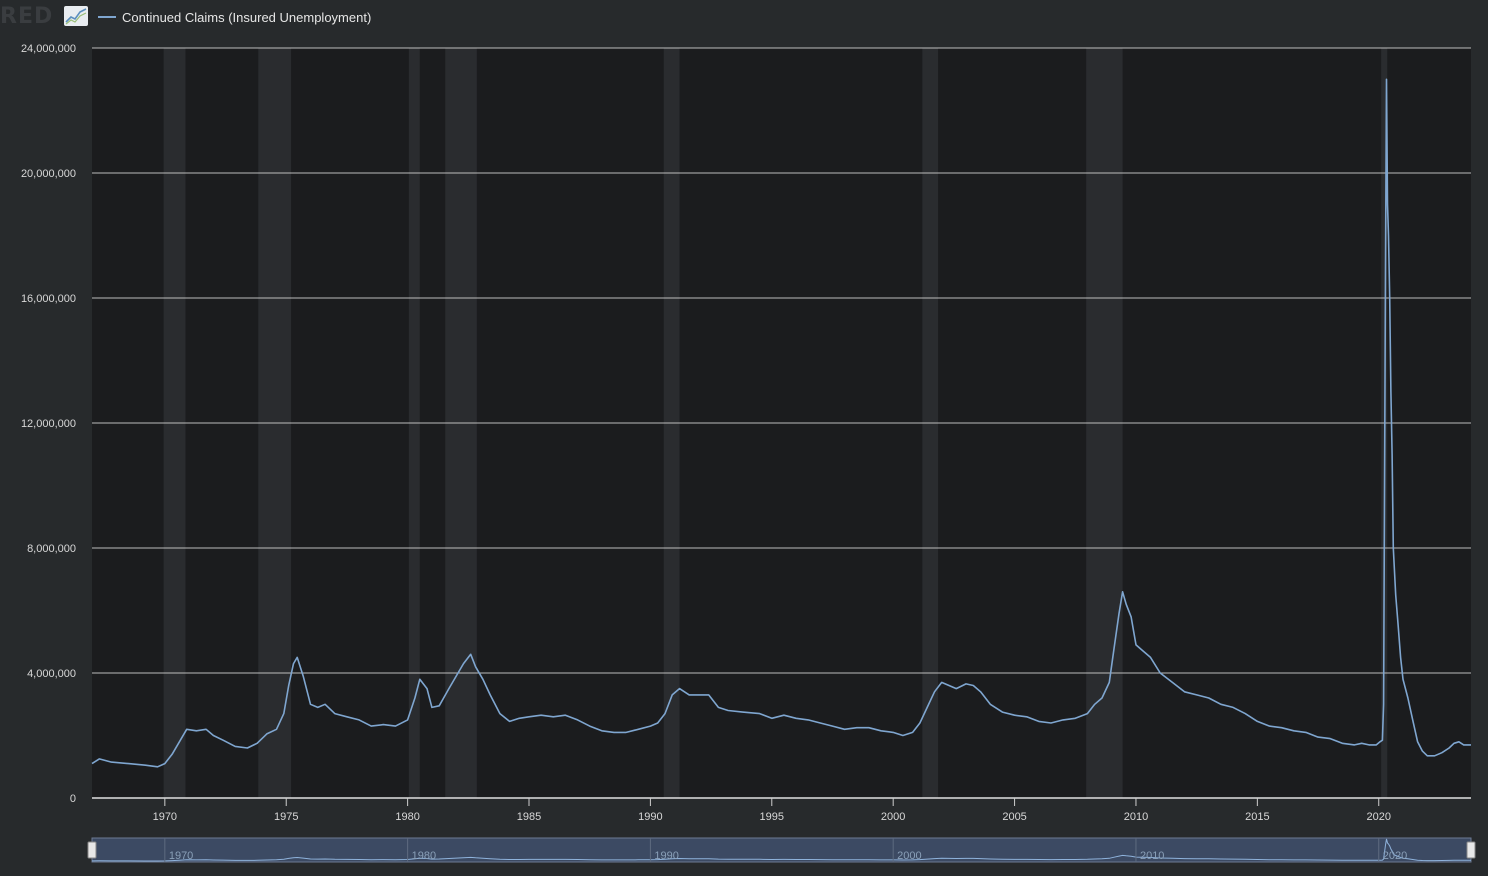 The image size is (1488, 876). I want to click on navigator-tick-label: 1990, so click(666, 856).